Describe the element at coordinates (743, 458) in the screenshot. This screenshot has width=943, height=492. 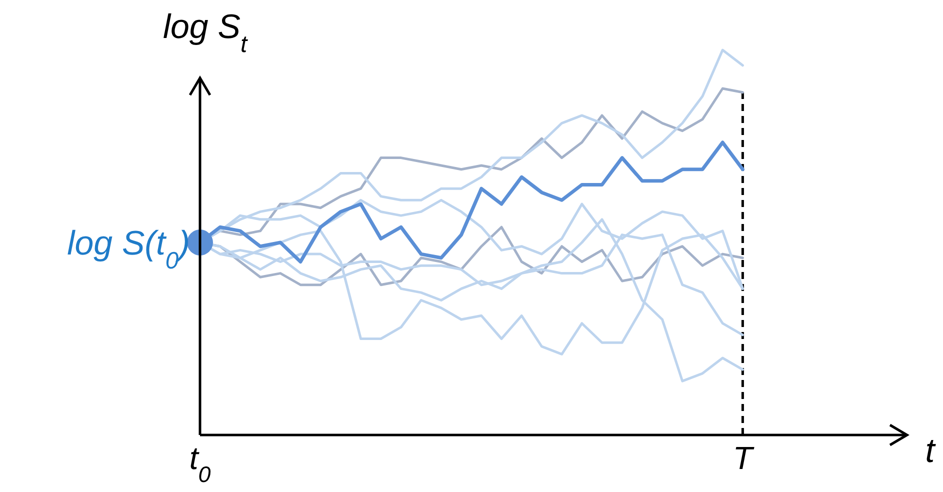
I see `x-tick-label: T` at that location.